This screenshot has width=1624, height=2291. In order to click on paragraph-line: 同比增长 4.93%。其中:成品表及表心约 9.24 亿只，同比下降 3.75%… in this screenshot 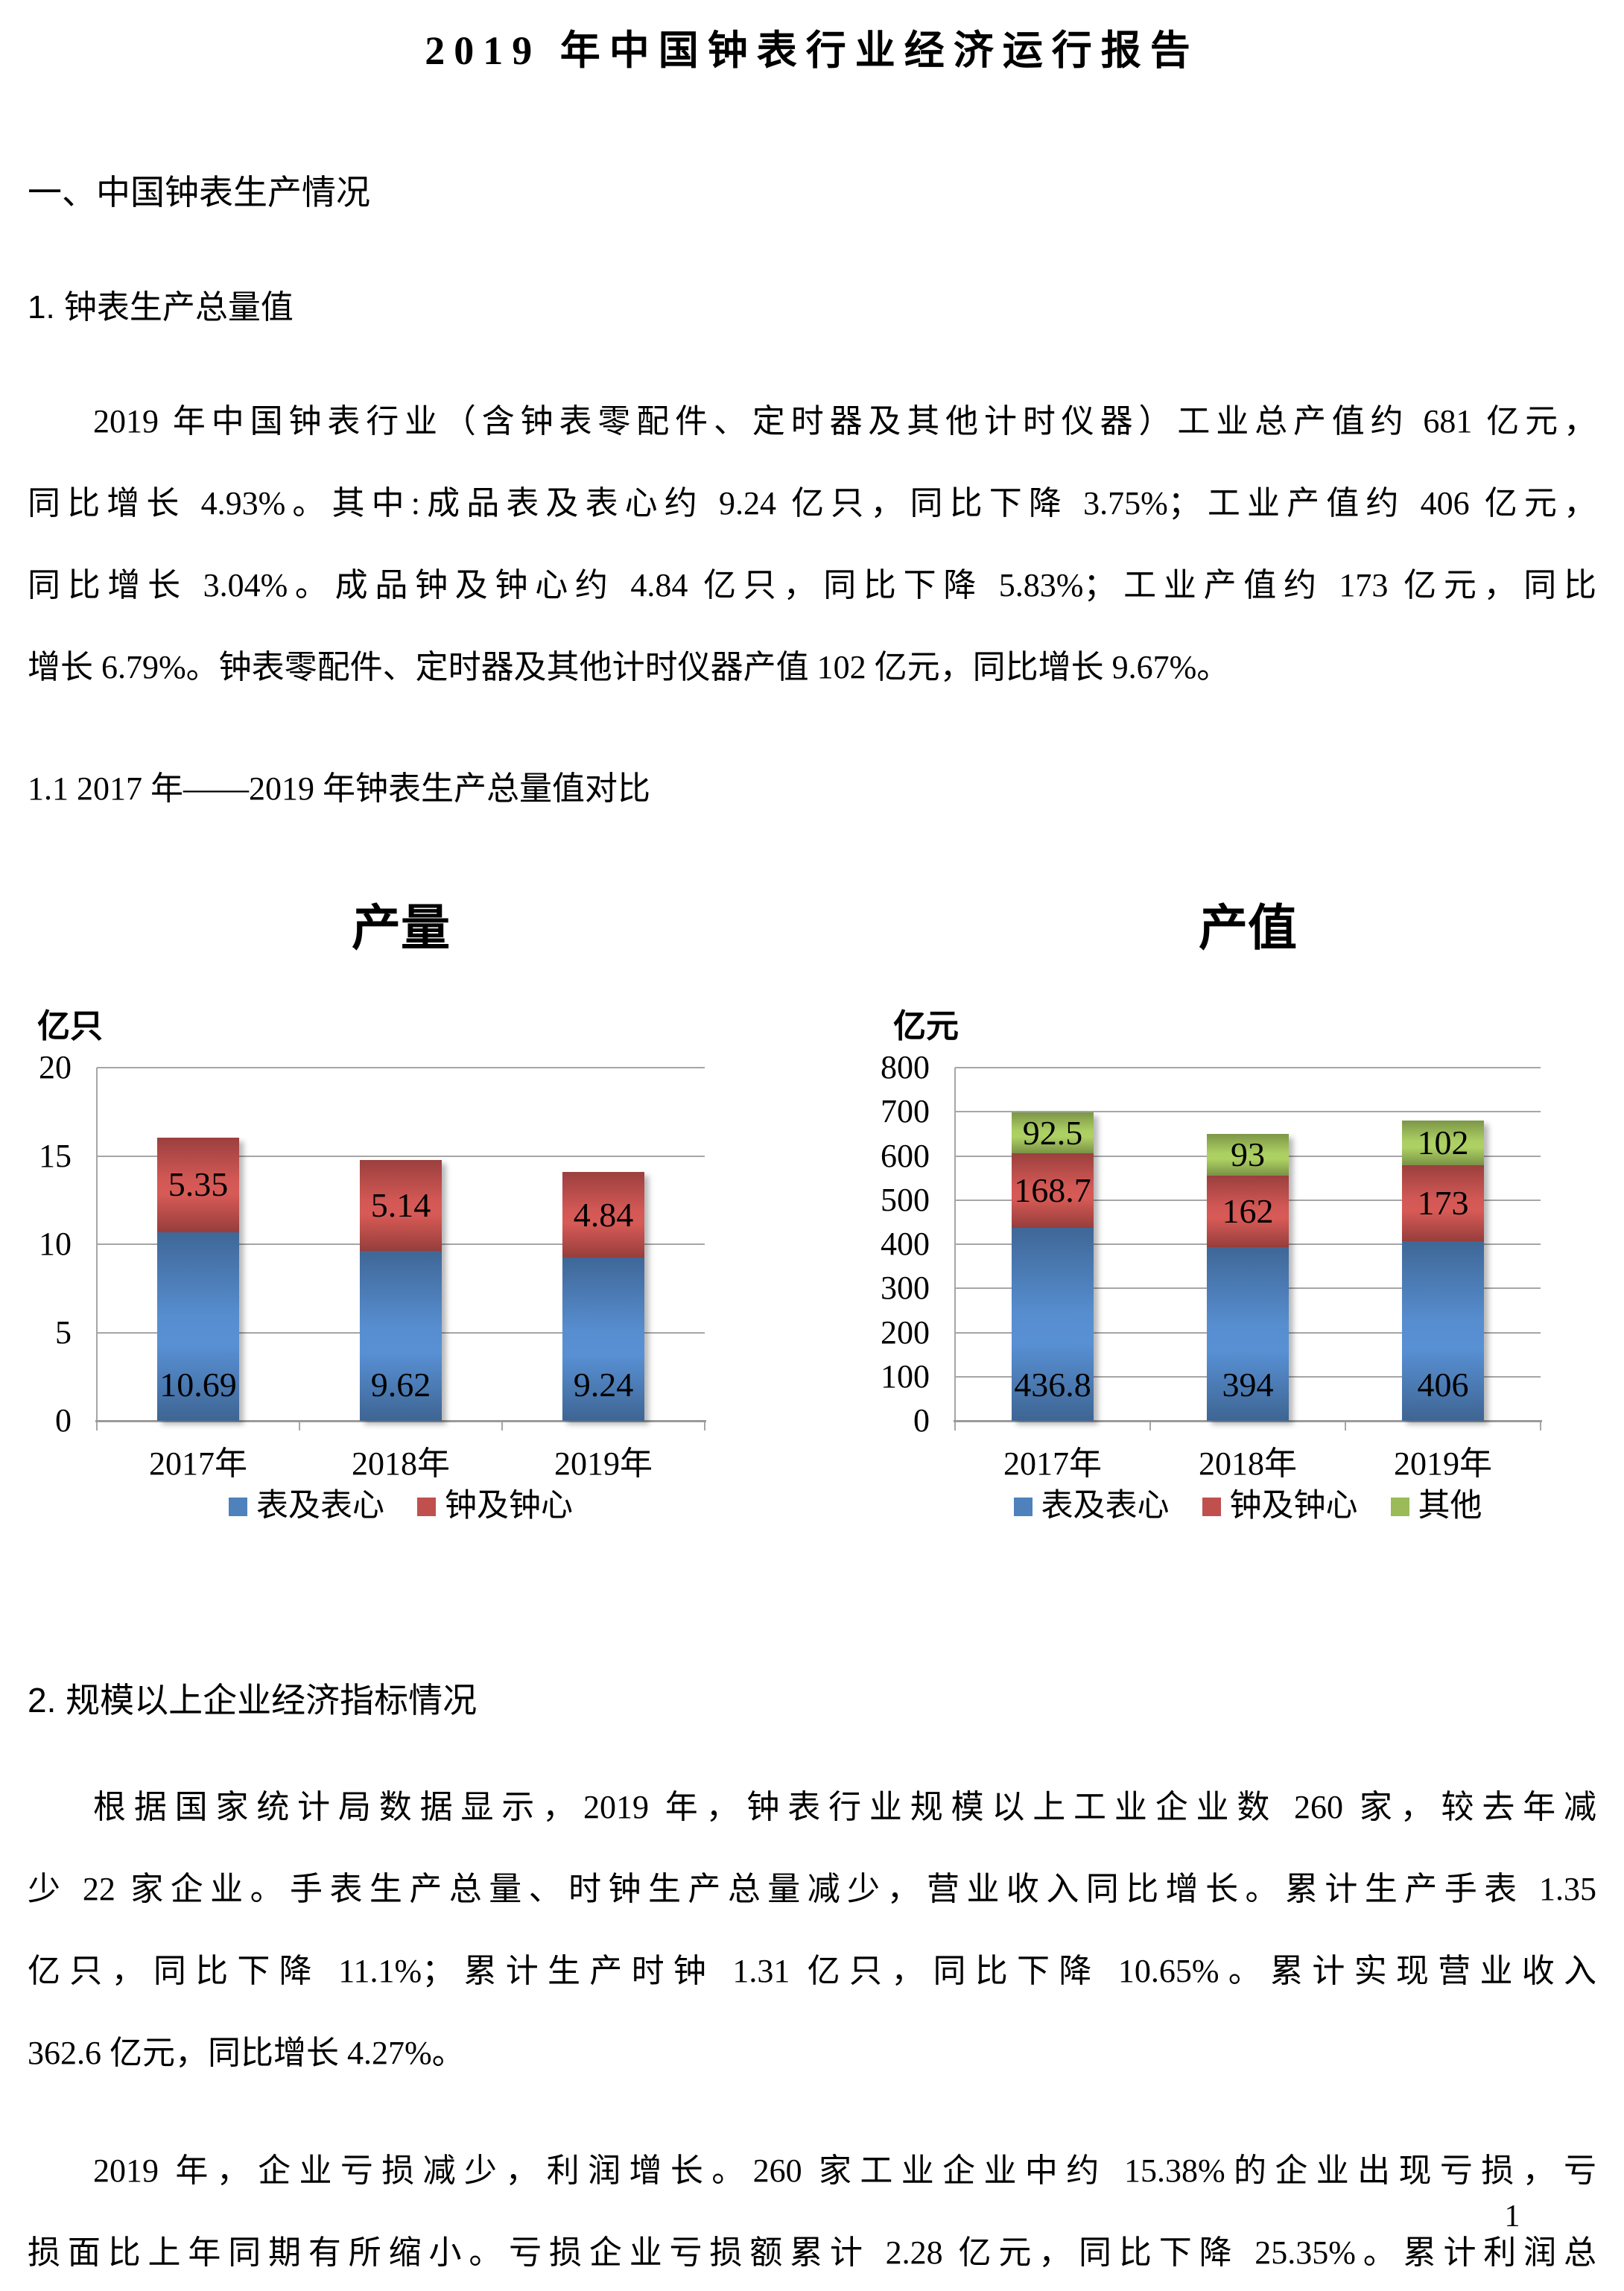, I will do `click(812, 503)`.